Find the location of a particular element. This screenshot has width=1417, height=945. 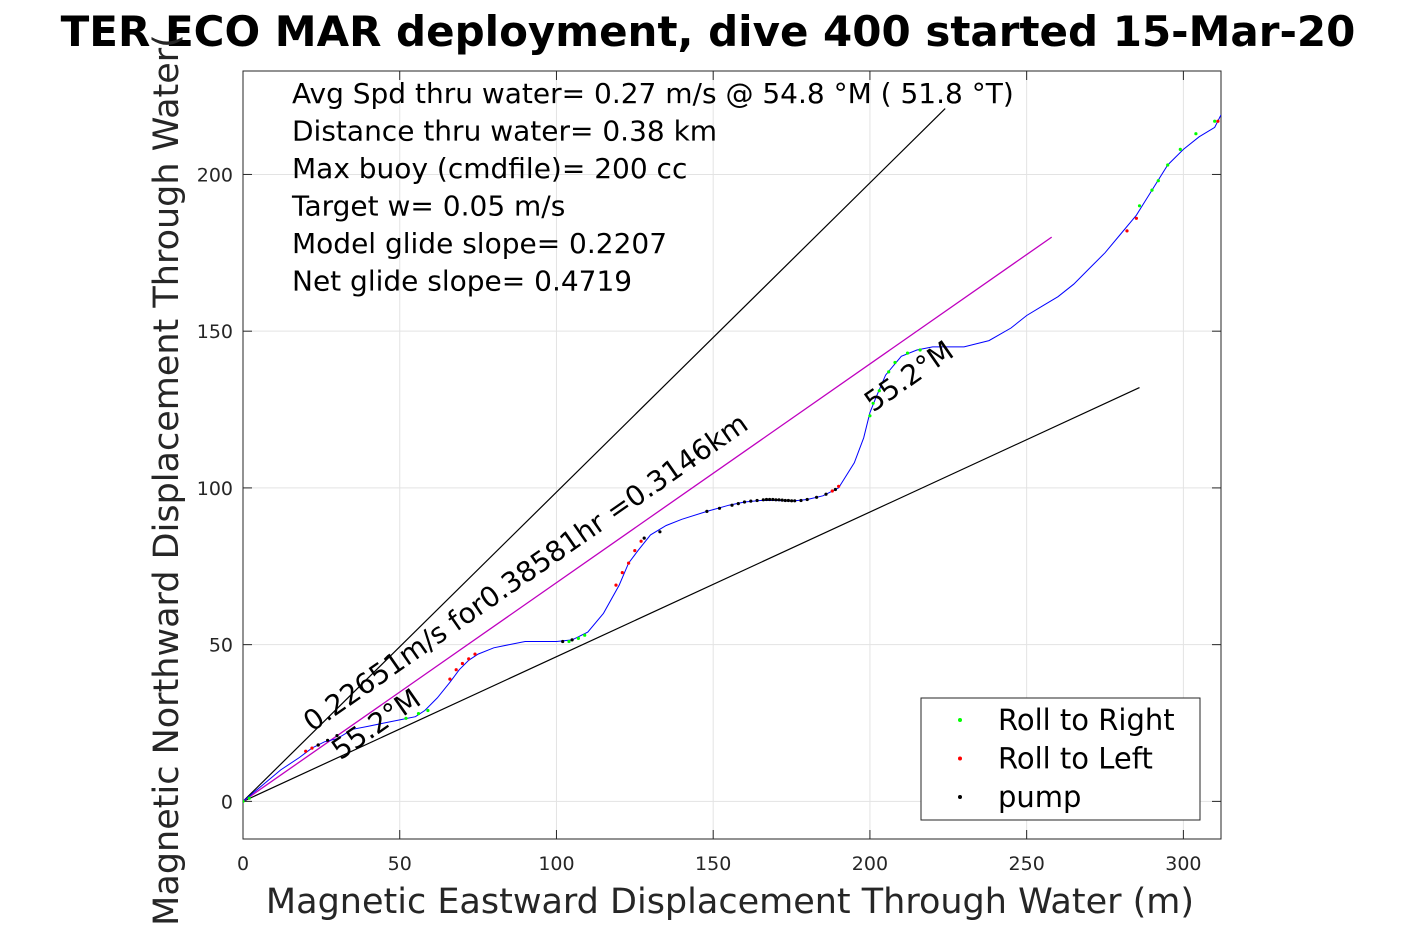

info-line: Target w= 0.05 m/s is located at coordinates (428, 206).